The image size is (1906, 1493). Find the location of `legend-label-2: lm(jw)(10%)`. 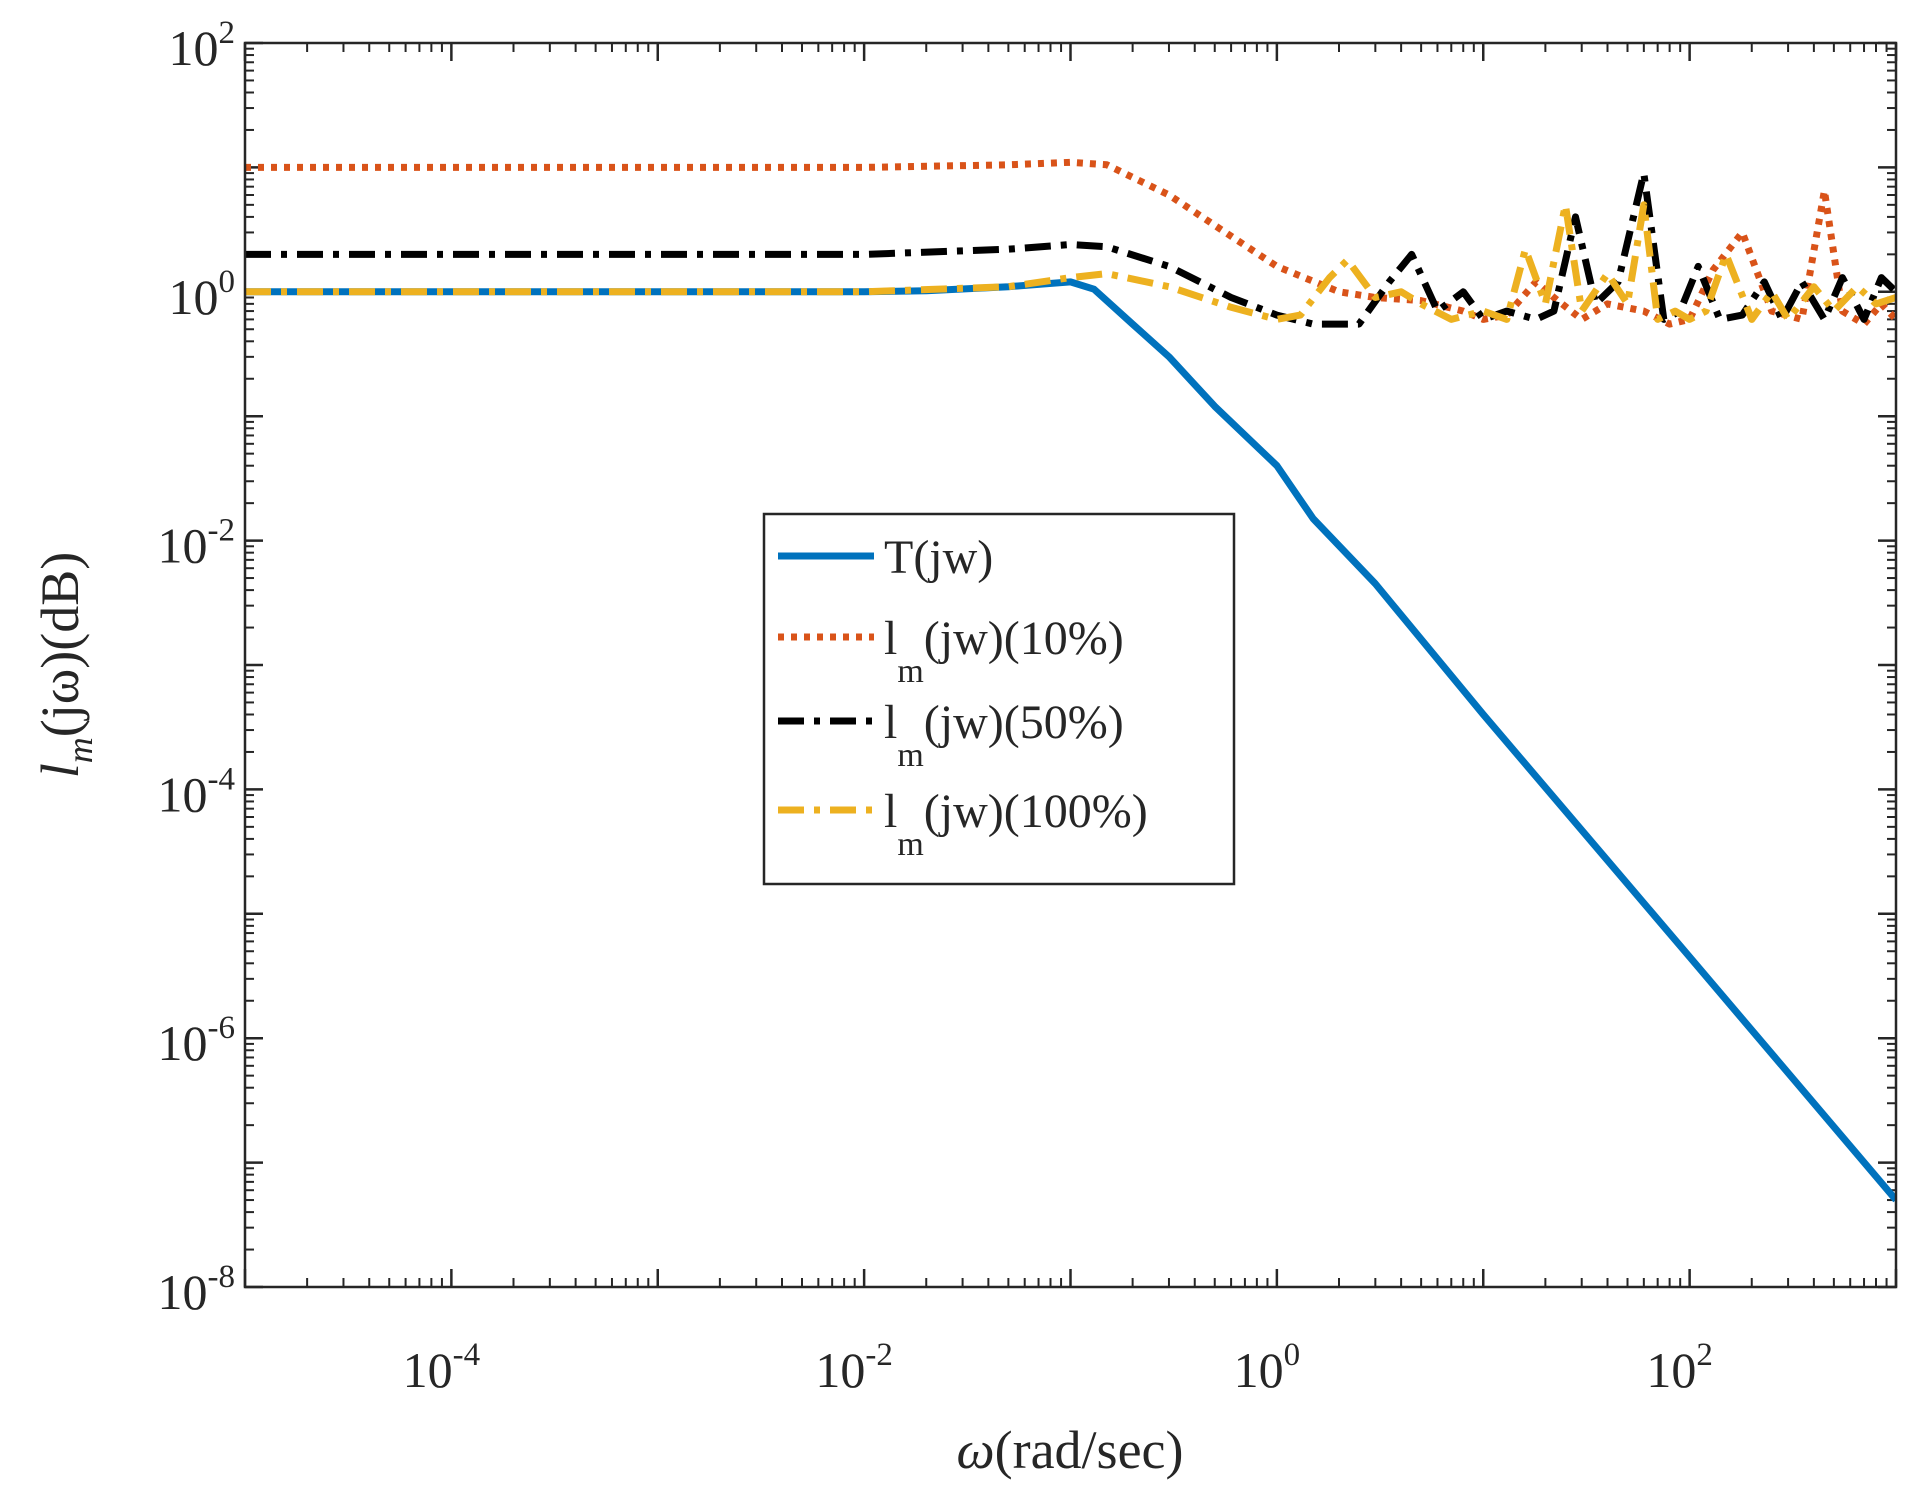

legend-label-2: lm(jw)(10%) is located at coordinates (1004, 651).